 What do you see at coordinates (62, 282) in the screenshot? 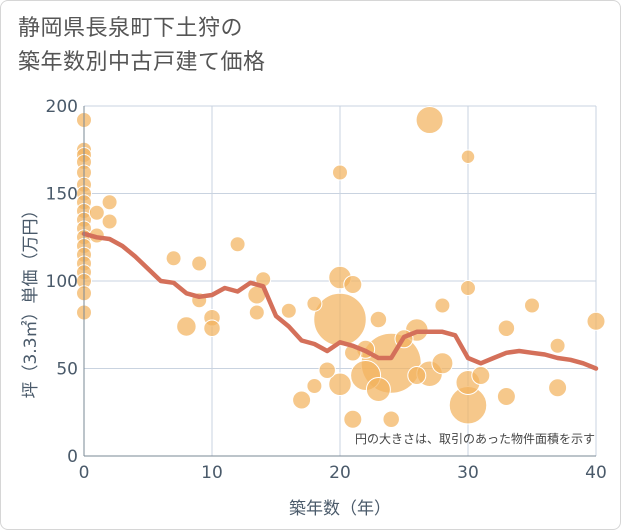
I see `y-tick-label: 100` at bounding box center [62, 282].